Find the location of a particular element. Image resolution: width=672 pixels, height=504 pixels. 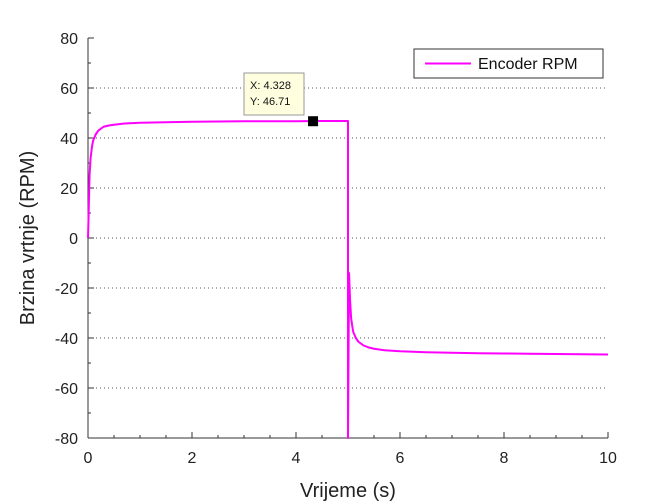

legend: Encoder RPM is located at coordinates (508, 63).